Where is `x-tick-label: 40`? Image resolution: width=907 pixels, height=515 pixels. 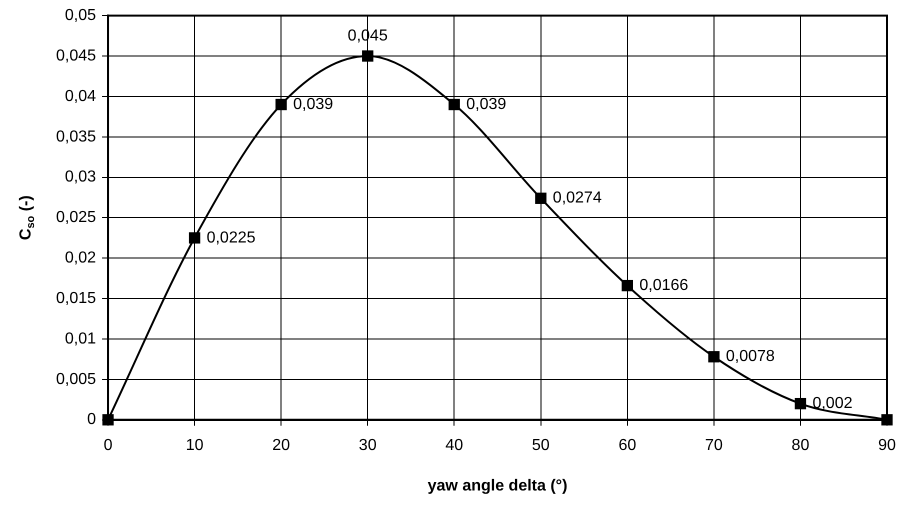 x-tick-label: 40 is located at coordinates (454, 445).